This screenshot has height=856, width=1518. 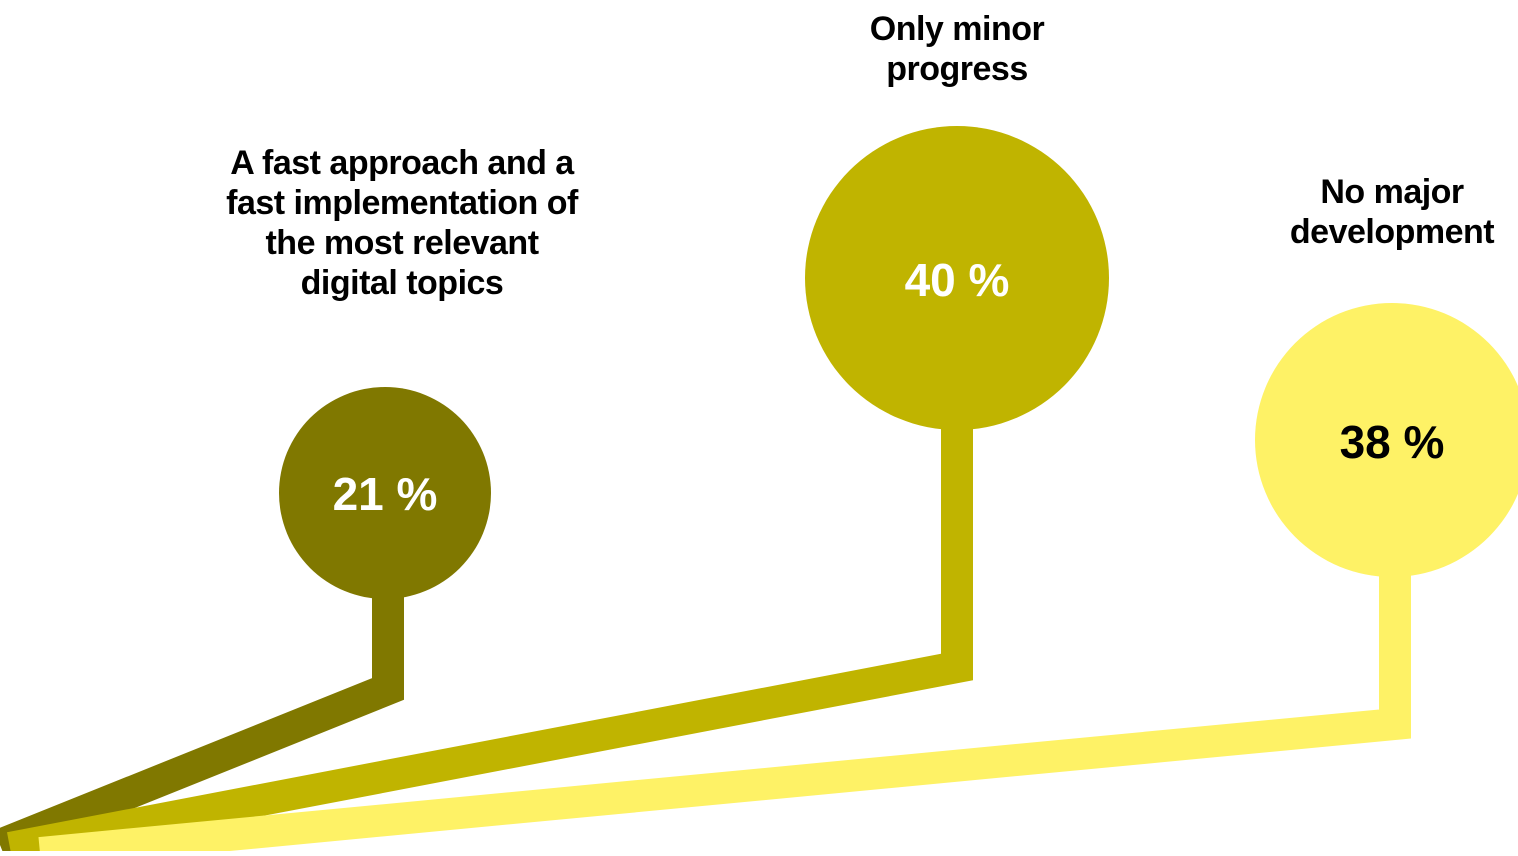 I want to click on branch-none-circle, so click(x=1386, y=440).